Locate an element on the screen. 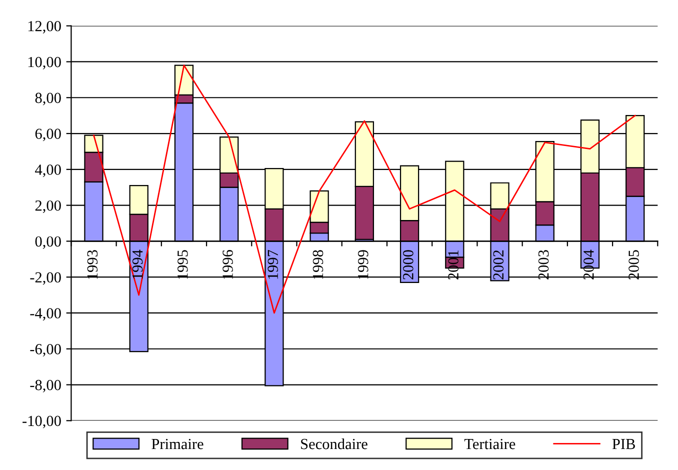 This screenshot has width=678, height=470. y-tick-label: -10,00 is located at coordinates (41, 422).